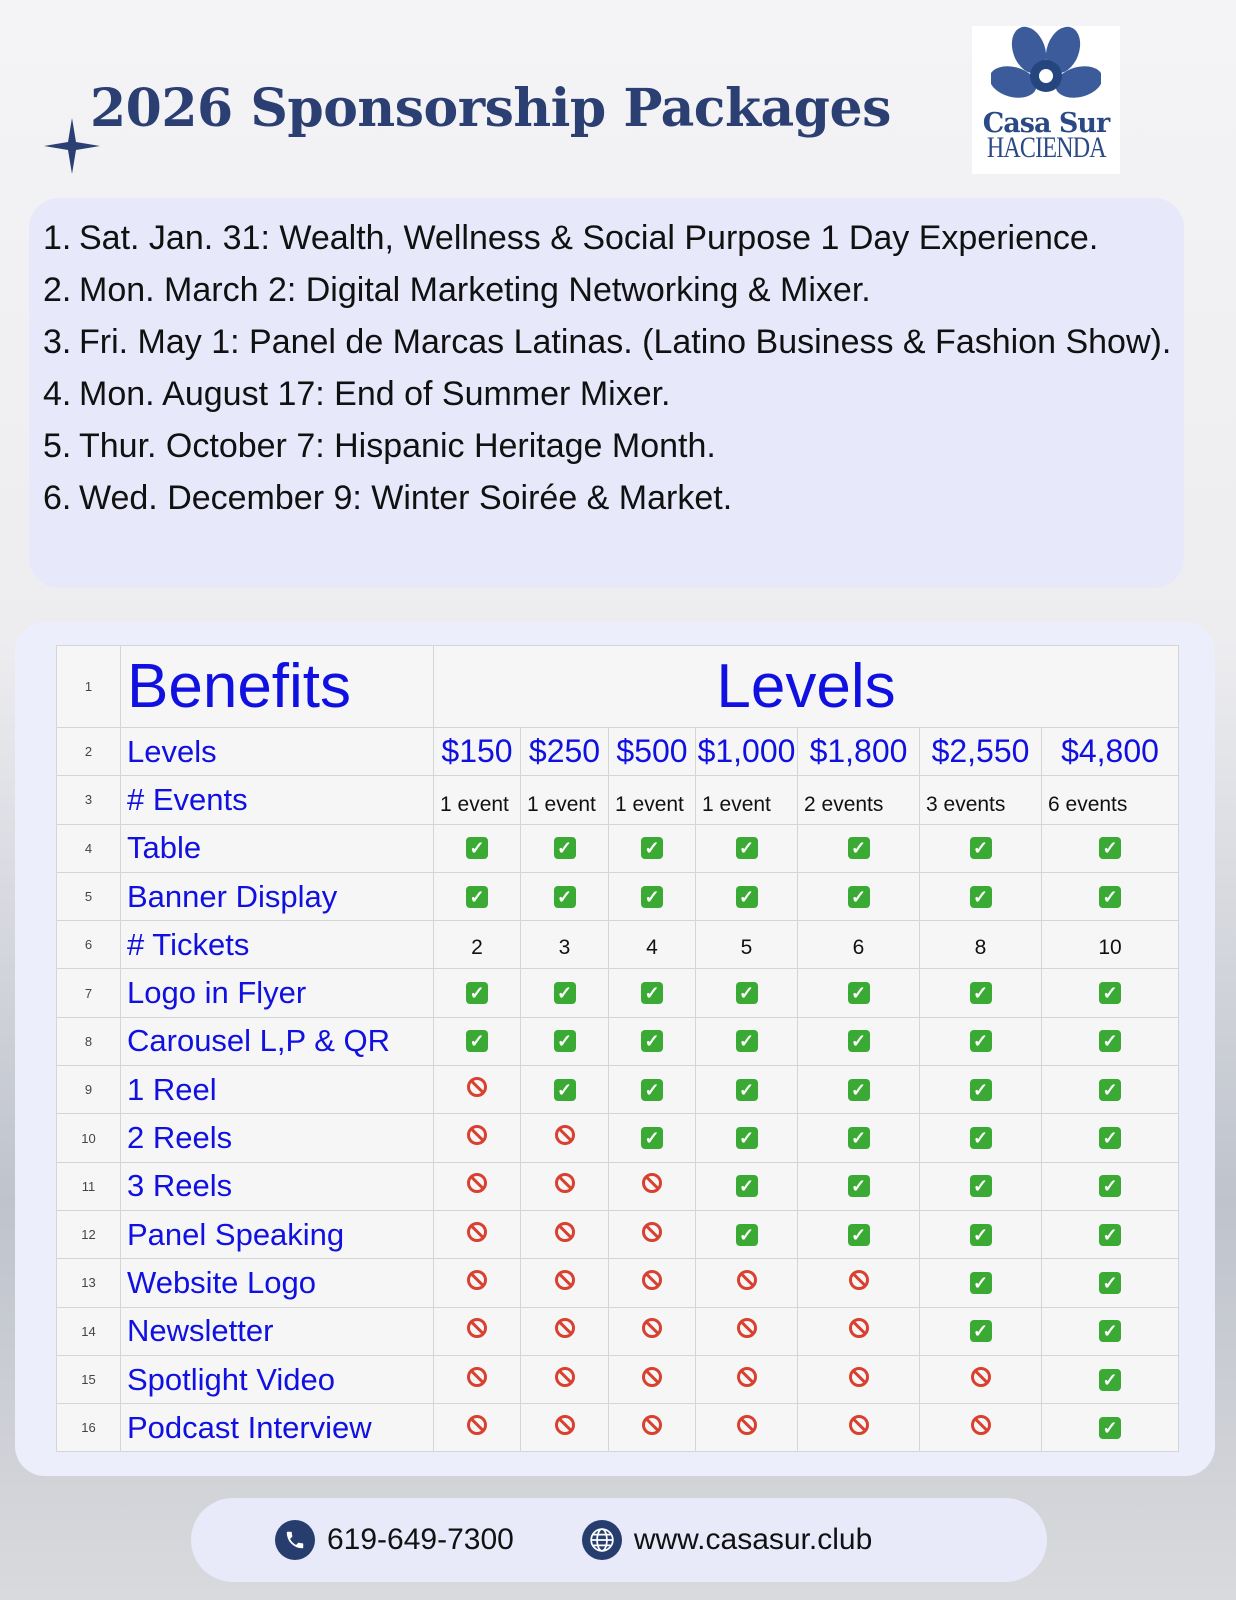  What do you see at coordinates (858, 751) in the screenshot?
I see `price-cell: $1,800` at bounding box center [858, 751].